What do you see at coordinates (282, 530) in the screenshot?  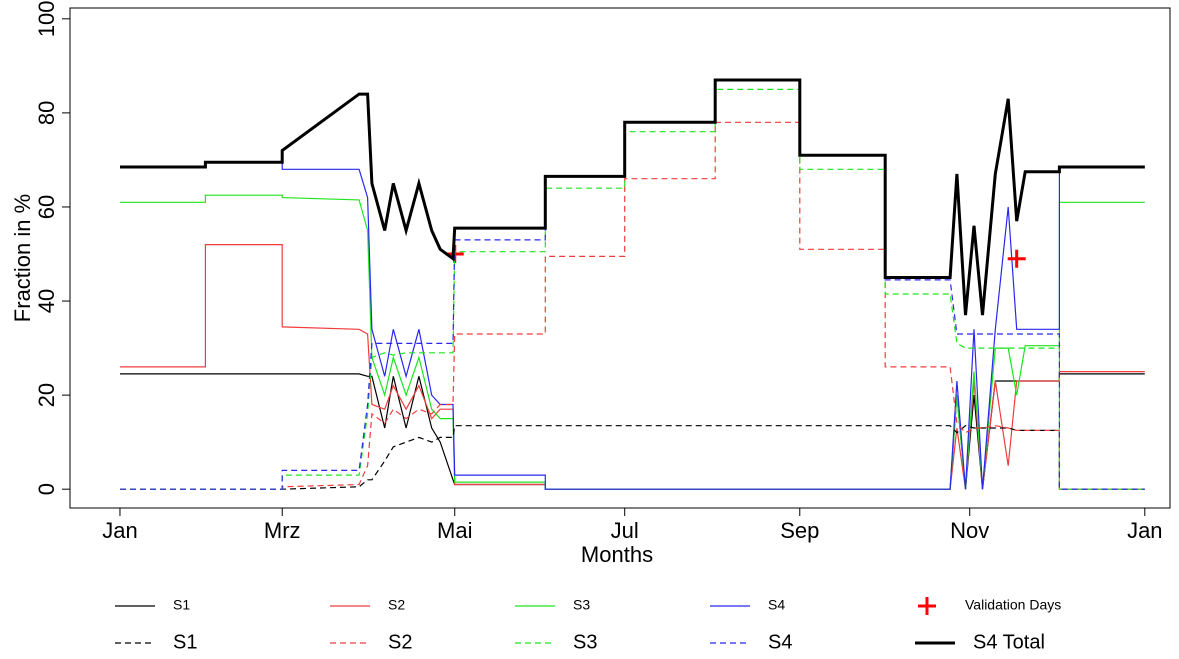 I see `x-tick-label: Mrz` at bounding box center [282, 530].